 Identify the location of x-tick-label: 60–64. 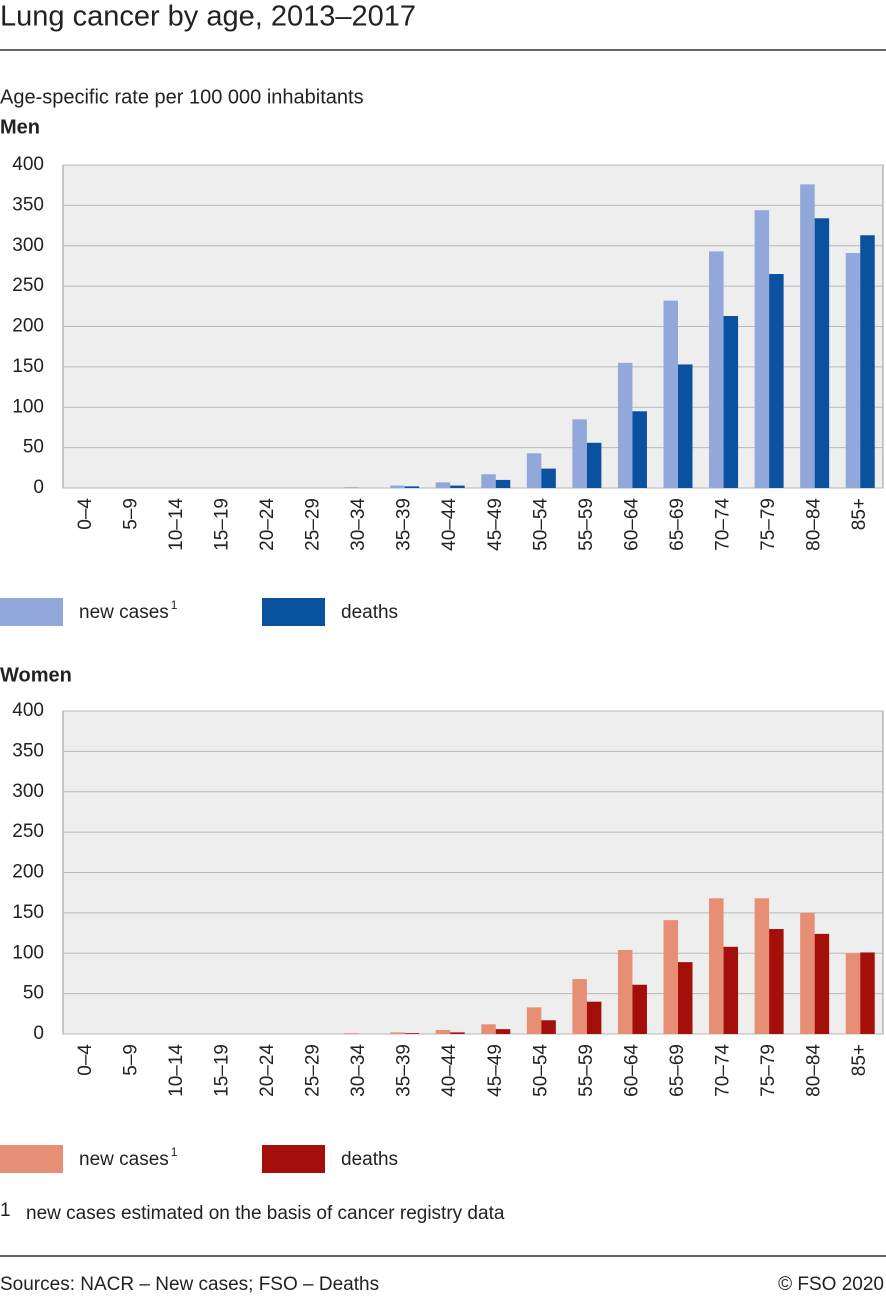
(631, 1070).